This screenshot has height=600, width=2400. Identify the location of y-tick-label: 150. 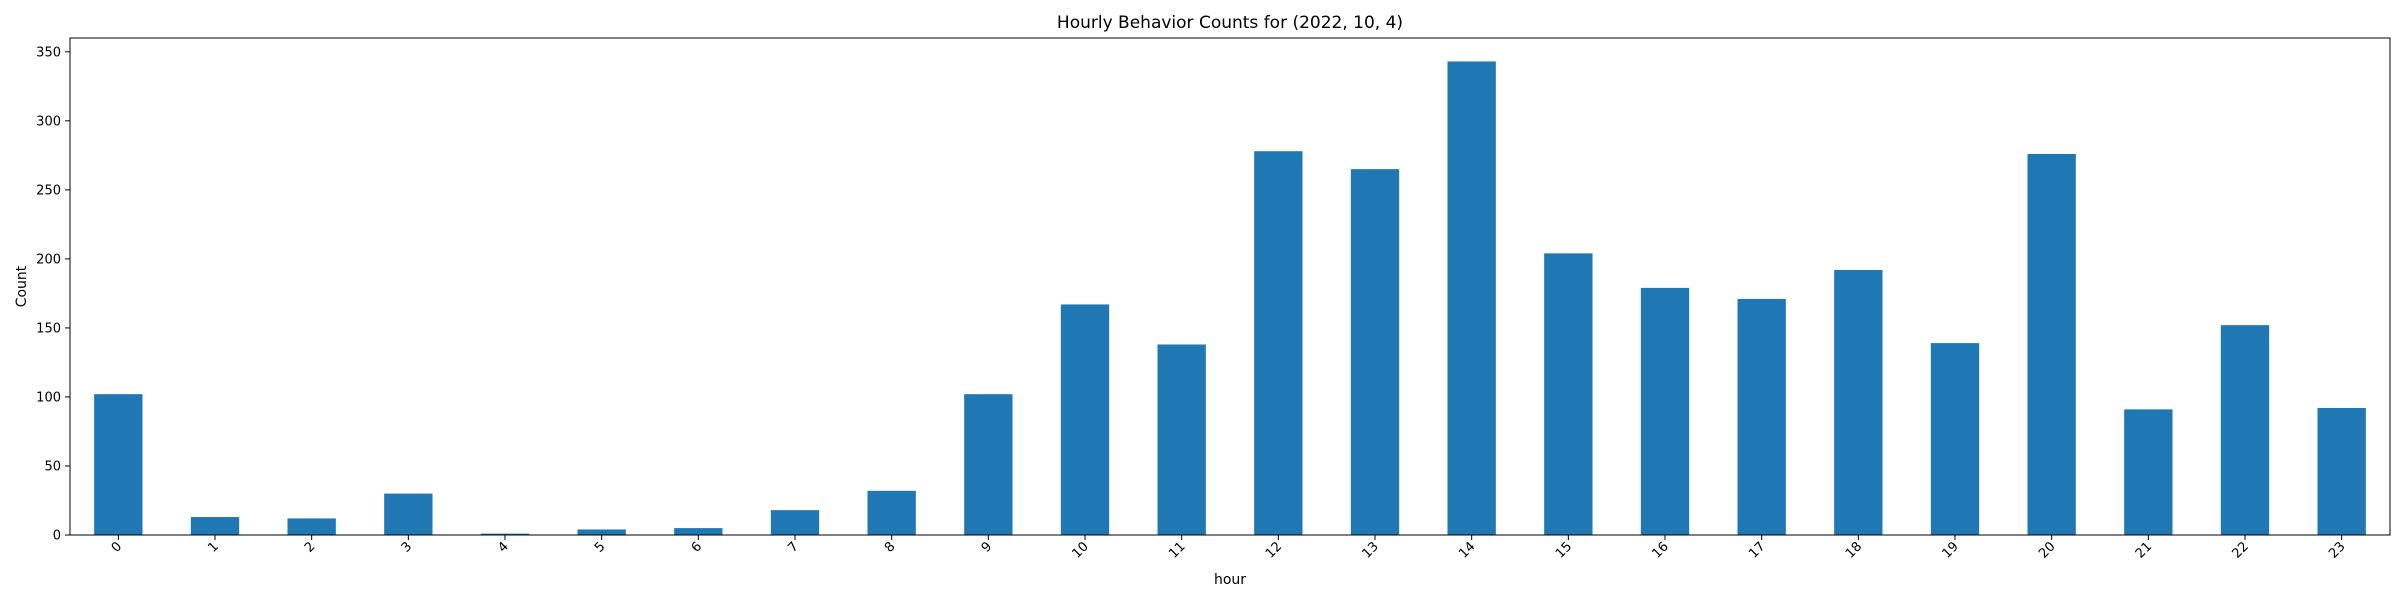
(48, 328).